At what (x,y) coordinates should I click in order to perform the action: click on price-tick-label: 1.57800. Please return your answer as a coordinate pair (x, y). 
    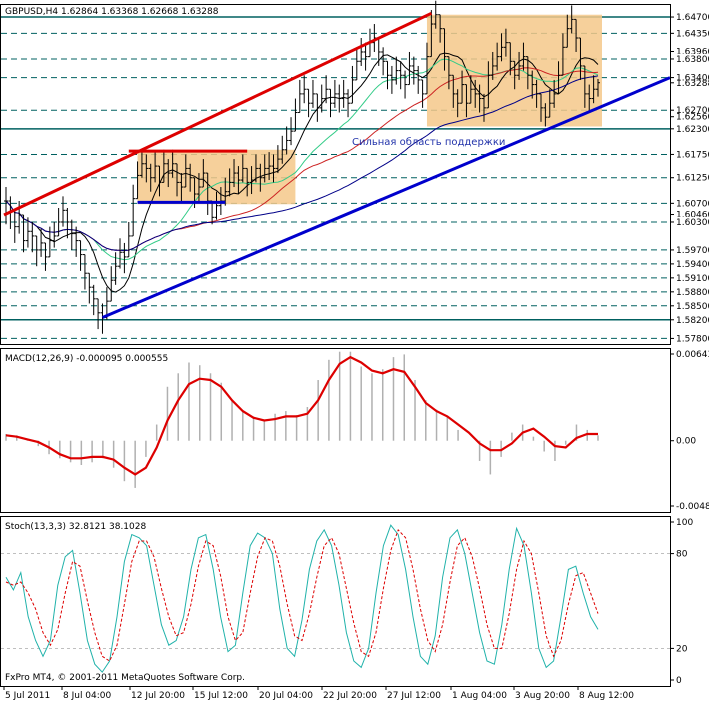
    Looking at the image, I should click on (692, 339).